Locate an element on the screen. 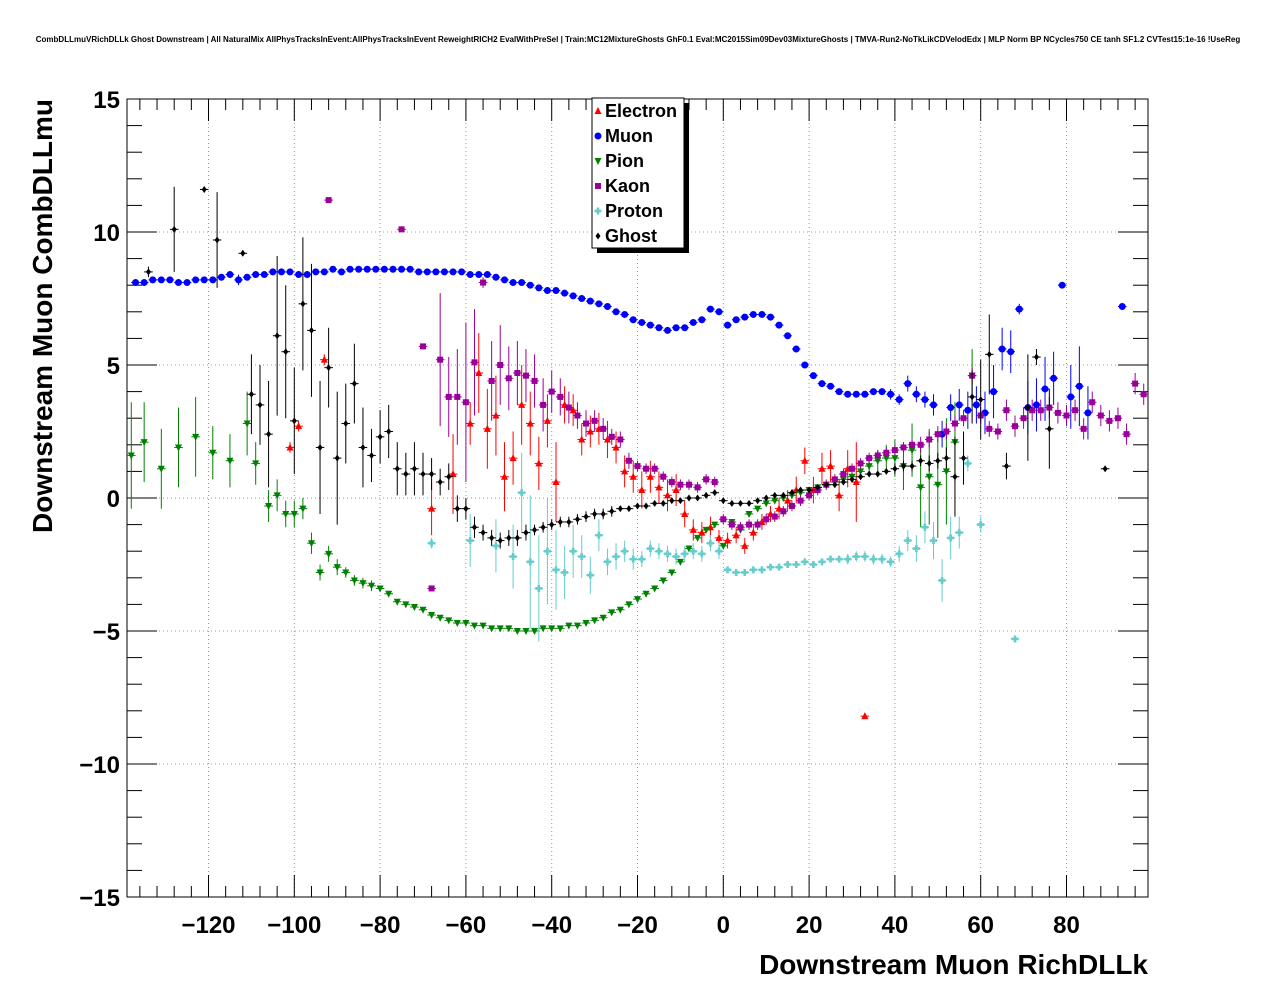  y-tick-label: 5 is located at coordinates (113, 366).